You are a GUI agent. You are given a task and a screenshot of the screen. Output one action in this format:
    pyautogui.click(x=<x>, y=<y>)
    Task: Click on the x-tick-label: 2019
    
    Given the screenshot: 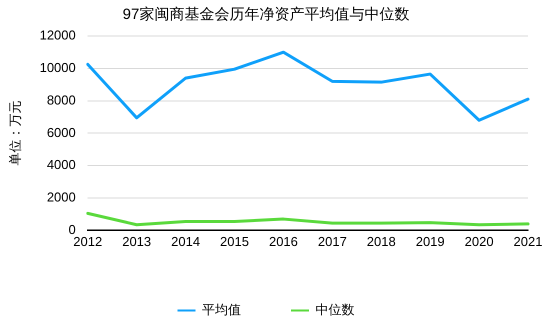 What is the action you would take?
    pyautogui.click(x=430, y=241)
    